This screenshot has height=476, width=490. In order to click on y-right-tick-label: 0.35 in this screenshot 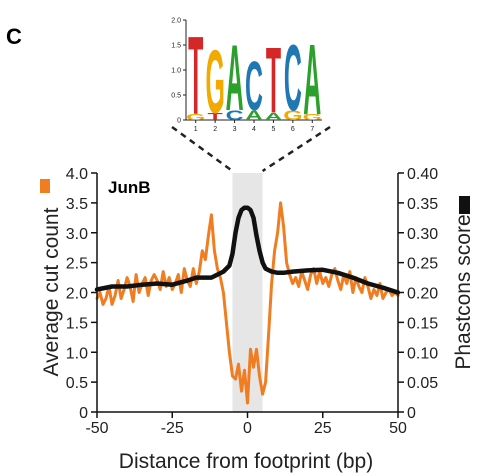, I will do `click(422, 204)`.